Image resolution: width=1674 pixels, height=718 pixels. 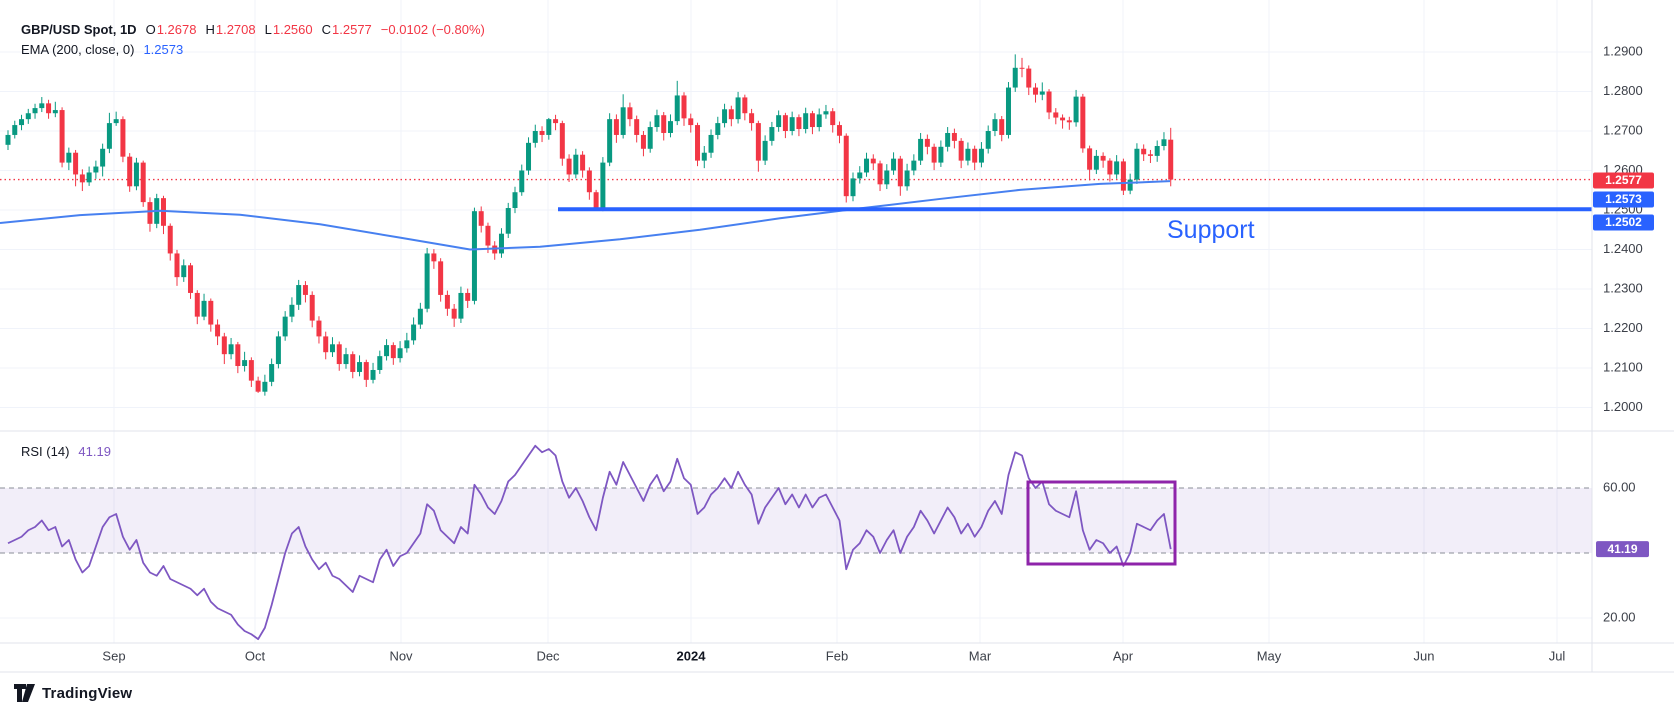 I want to click on rsi-axis-label: 60.00, so click(x=1619, y=486).